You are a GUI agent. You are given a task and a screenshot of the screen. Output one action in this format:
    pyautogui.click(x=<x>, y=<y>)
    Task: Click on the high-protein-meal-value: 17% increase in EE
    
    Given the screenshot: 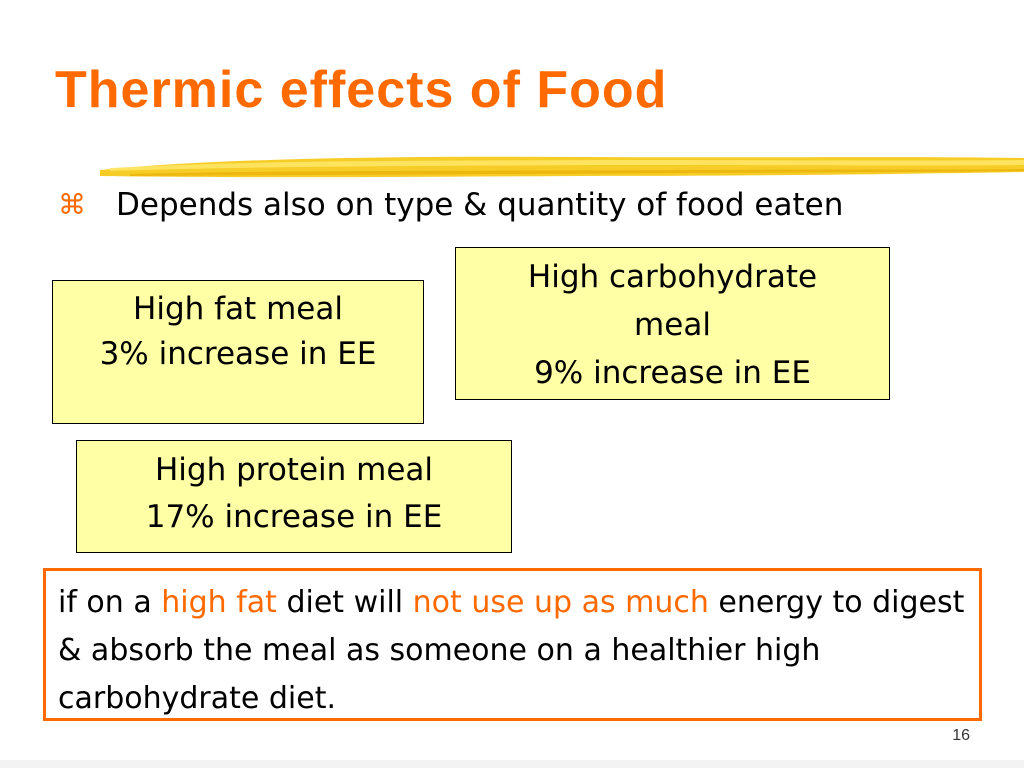 What is the action you would take?
    pyautogui.click(x=294, y=517)
    